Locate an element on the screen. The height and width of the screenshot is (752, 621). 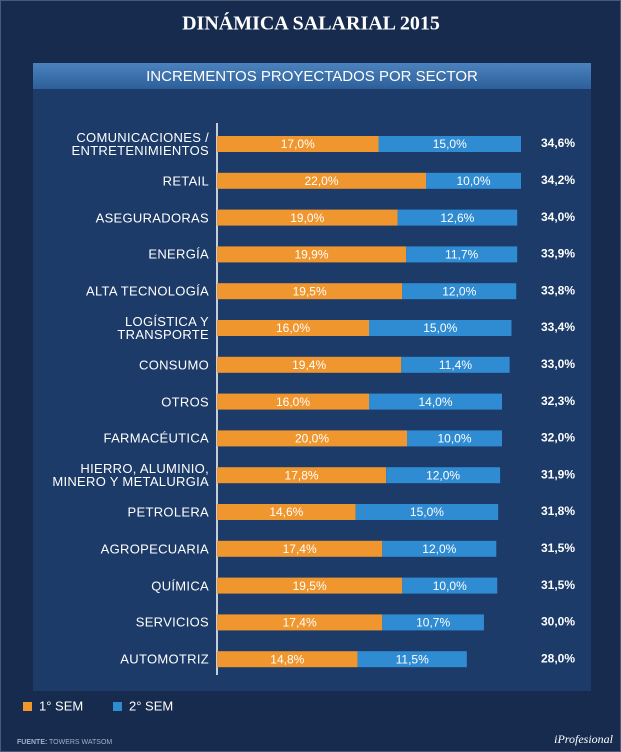
total-label: 31,9% is located at coordinates (558, 474).